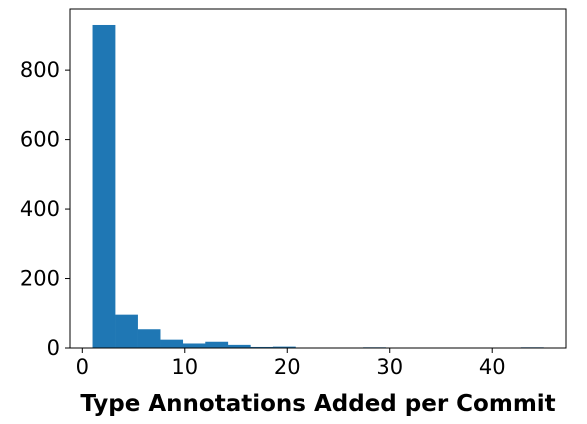  Describe the element at coordinates (40, 209) in the screenshot. I see `y-tick-label: 400` at that location.